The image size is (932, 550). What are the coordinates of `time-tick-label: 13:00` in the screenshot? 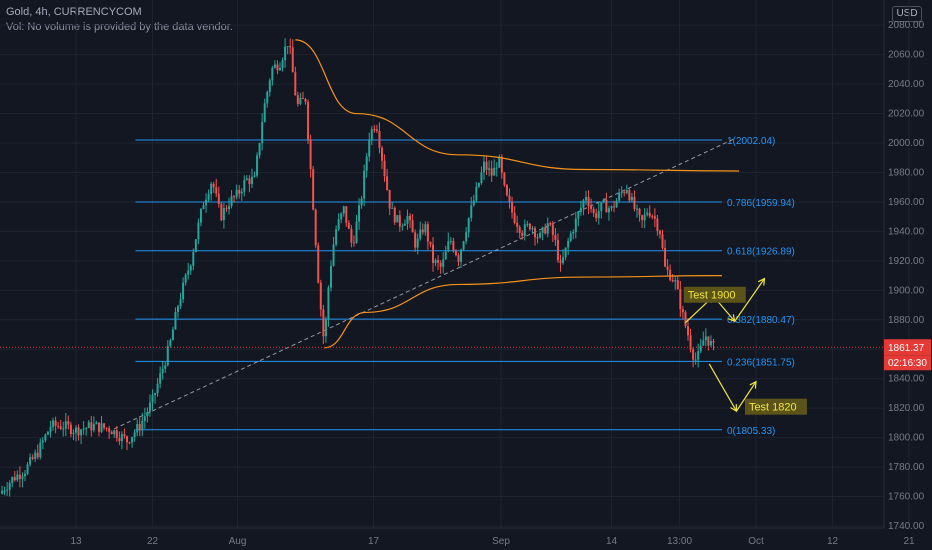 It's located at (679, 541).